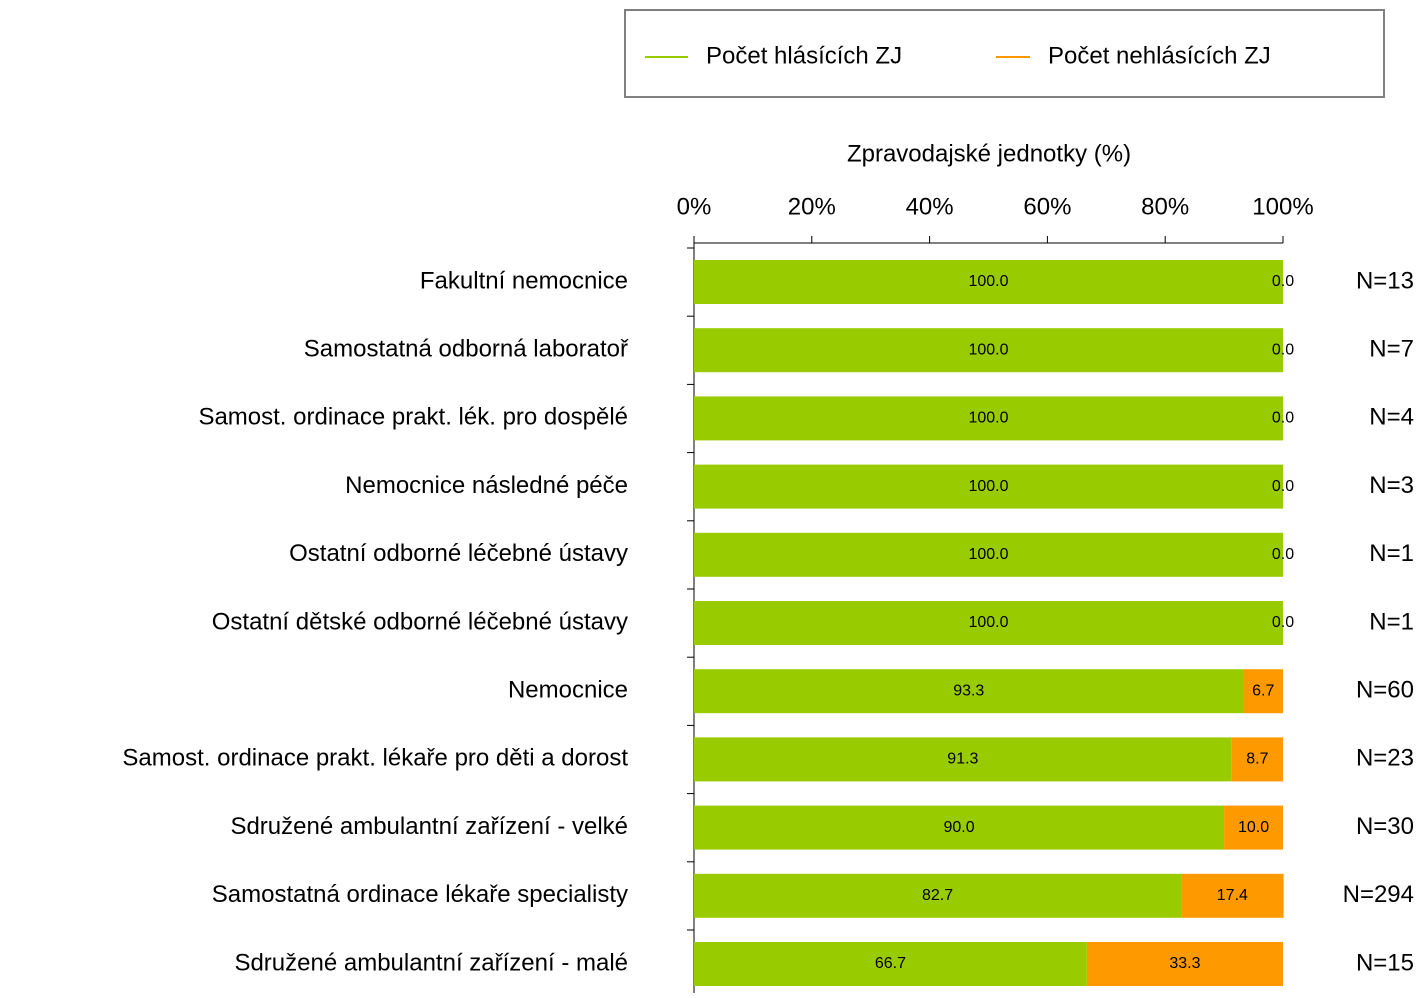 The image size is (1423, 998). I want to click on value-label: 33.3, so click(1184, 963).